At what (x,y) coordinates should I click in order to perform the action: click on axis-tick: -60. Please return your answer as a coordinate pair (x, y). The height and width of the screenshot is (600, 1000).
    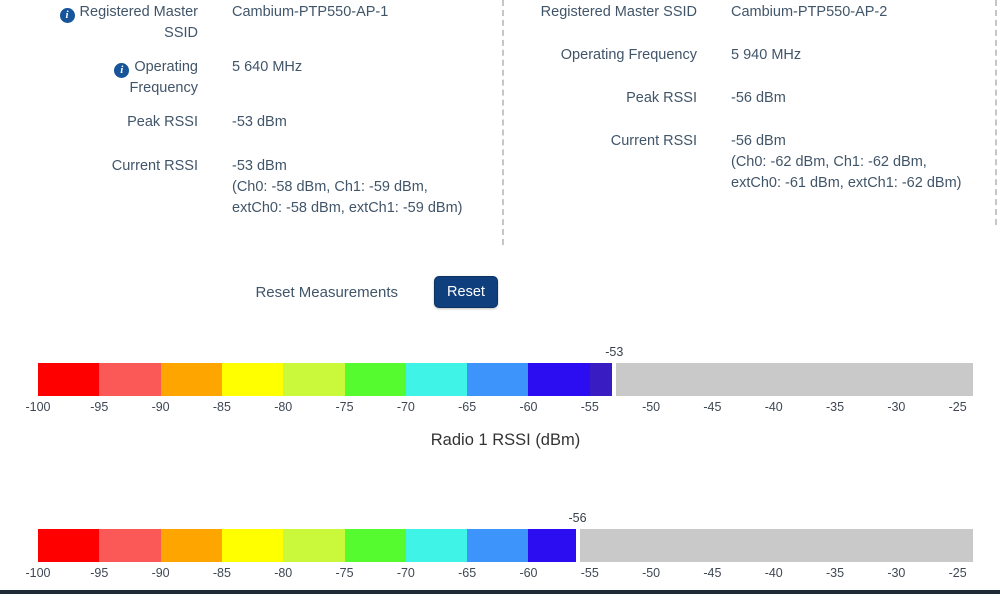
    Looking at the image, I should click on (528, 407).